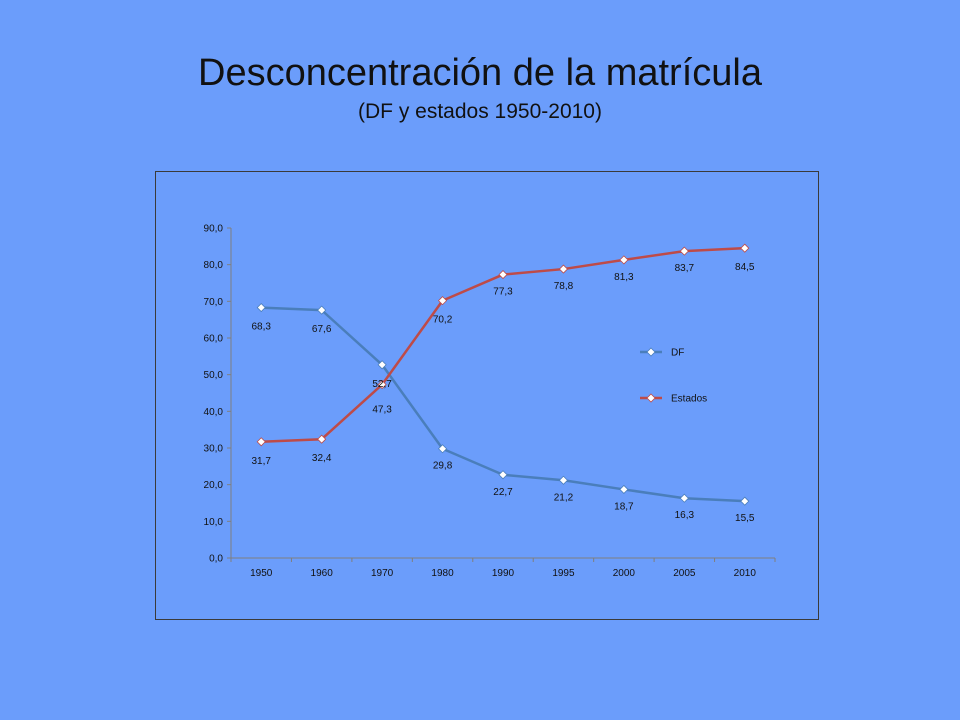 The height and width of the screenshot is (720, 960). What do you see at coordinates (214, 229) in the screenshot?
I see `y-tick-label: 90,0` at bounding box center [214, 229].